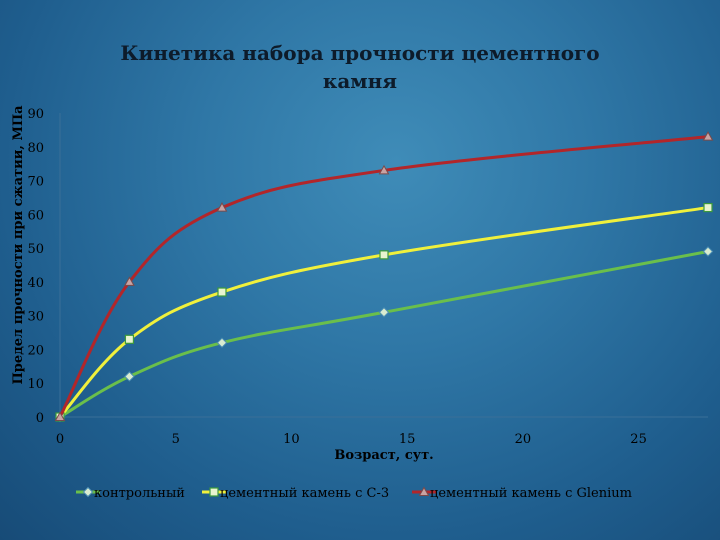 The width and height of the screenshot is (720, 540). Describe the element at coordinates (35, 249) in the screenshot. I see `y-tick-label: 50` at that location.